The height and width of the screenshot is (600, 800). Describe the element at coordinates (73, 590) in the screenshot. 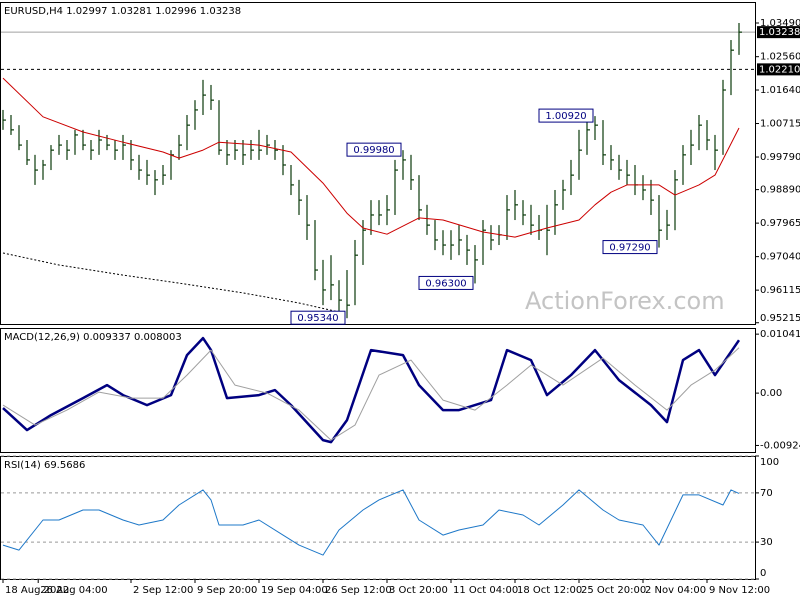

I see `x-tick-label: 26 Aug 04:00` at that location.